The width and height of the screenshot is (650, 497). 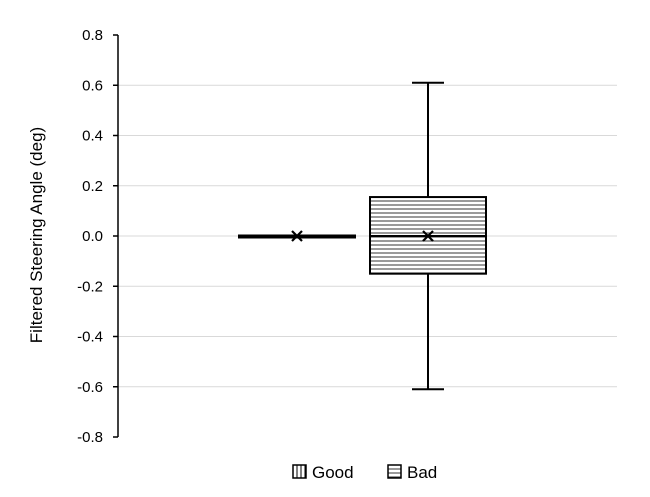 I want to click on legend-item-bad: Bad, so click(x=412, y=472).